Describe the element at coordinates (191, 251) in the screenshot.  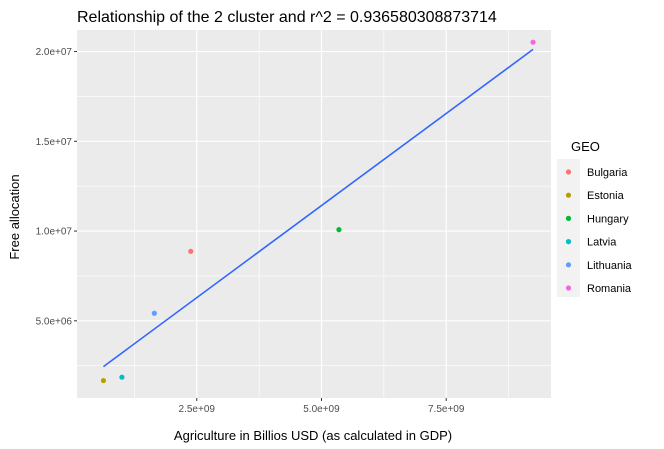
I see `data-point-bulgaria` at that location.